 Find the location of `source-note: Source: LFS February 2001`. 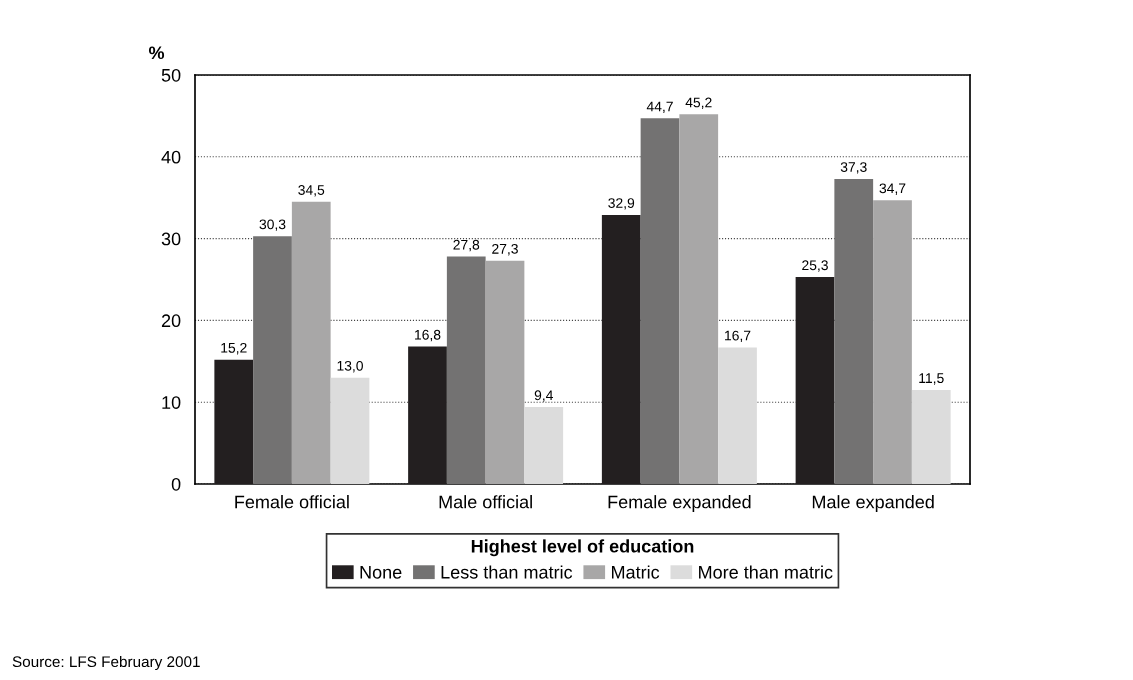

source-note: Source: LFS February 2001 is located at coordinates (106, 663).